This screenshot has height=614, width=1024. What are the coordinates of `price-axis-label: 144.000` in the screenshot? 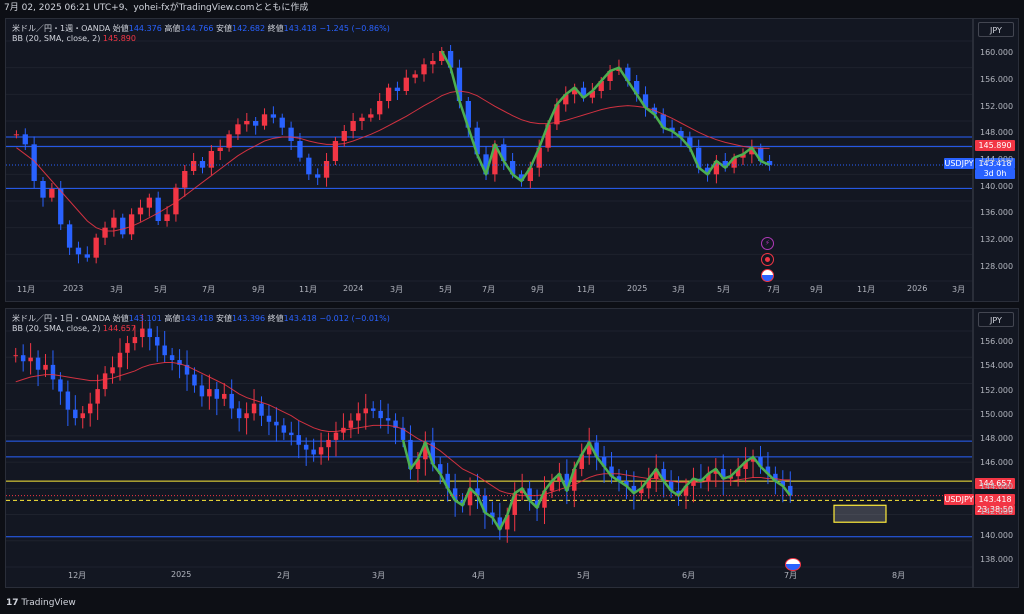 It's located at (997, 159).